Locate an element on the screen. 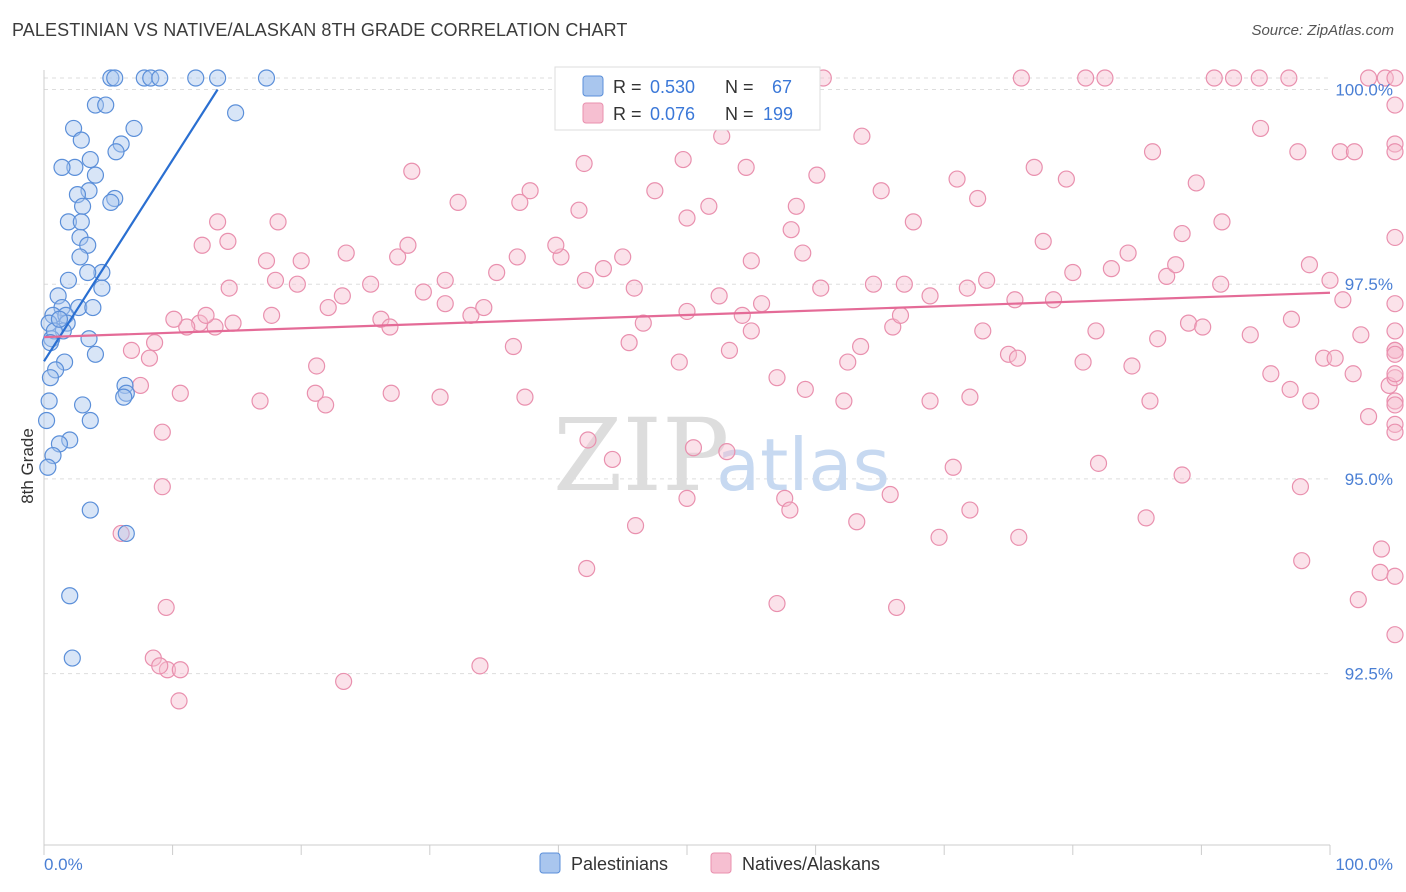  legend-r-value-2: 0.076 is located at coordinates (672, 114).